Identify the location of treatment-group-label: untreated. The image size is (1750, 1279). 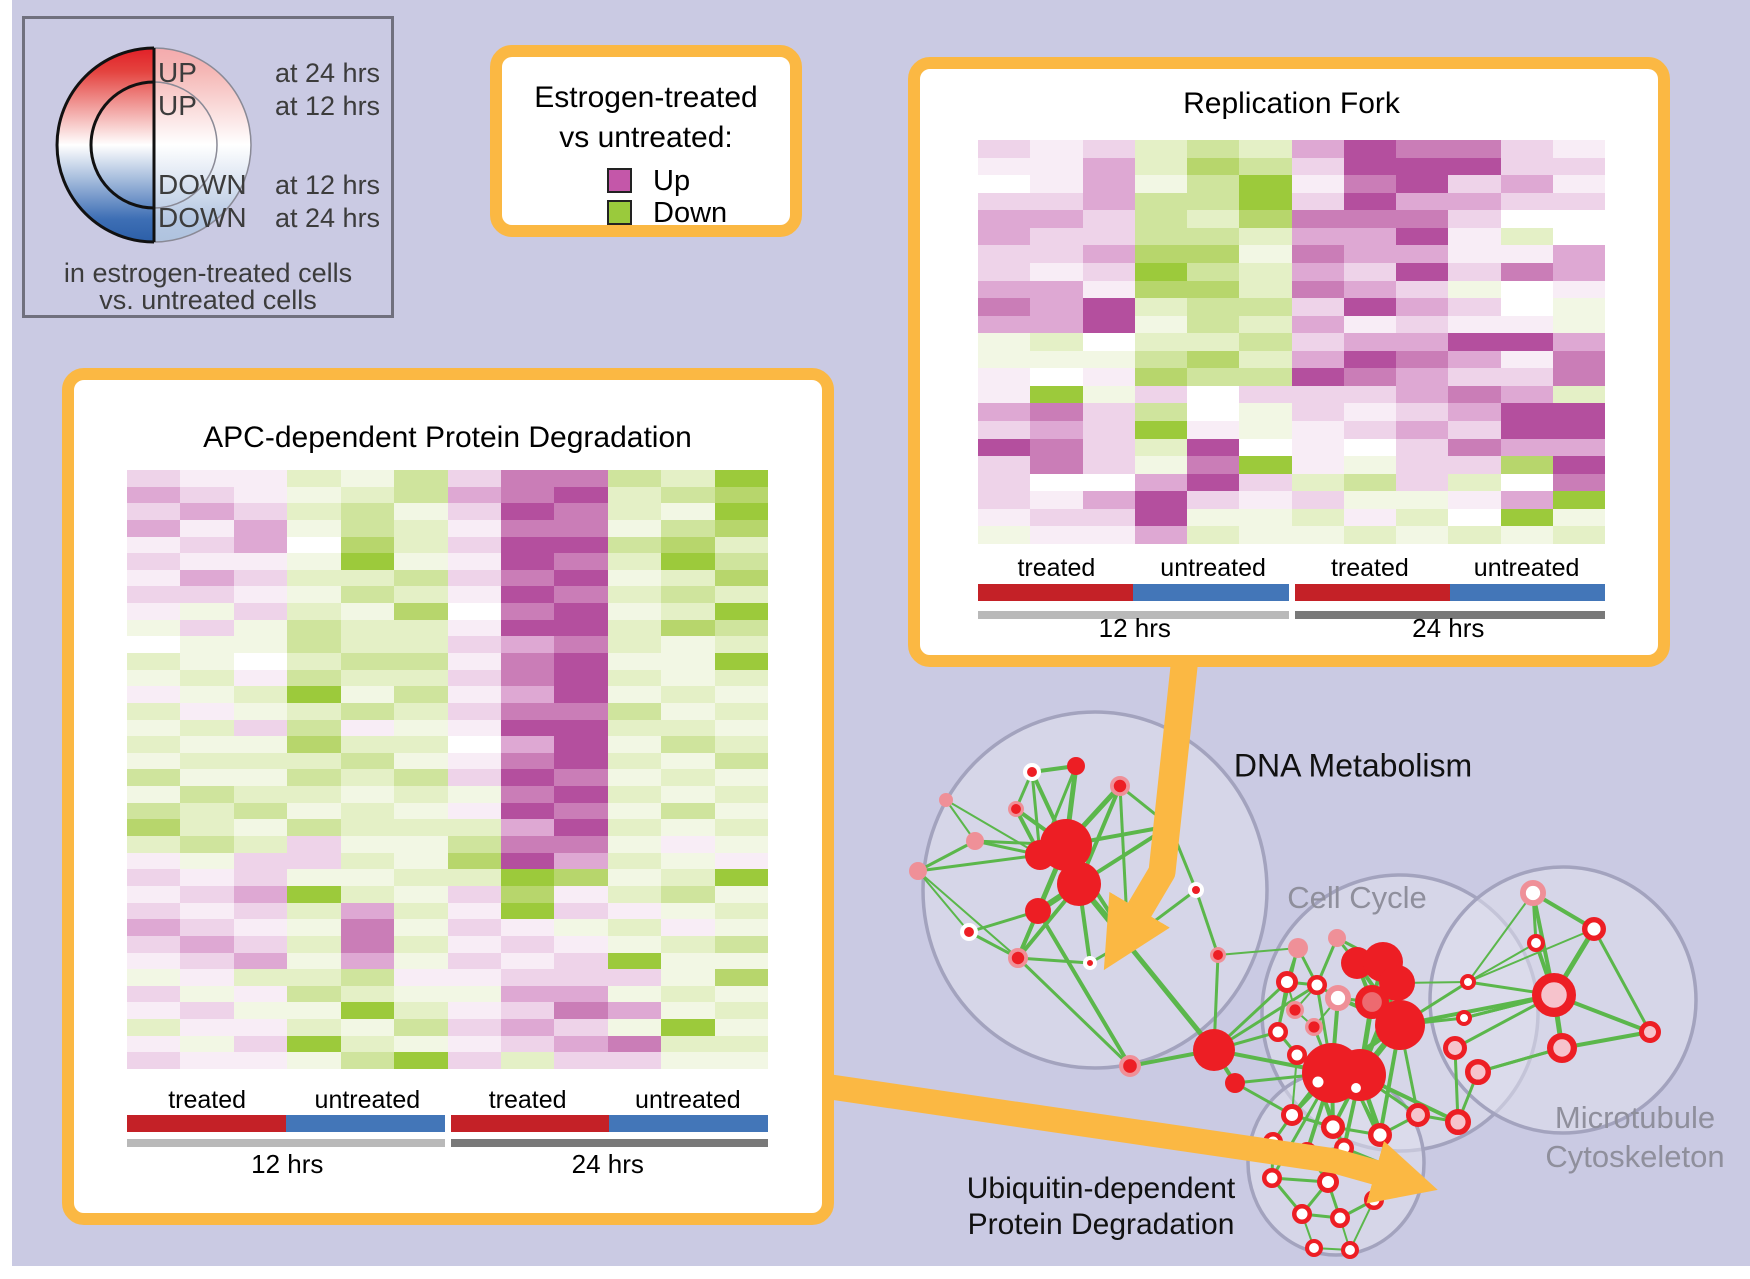
(367, 1100).